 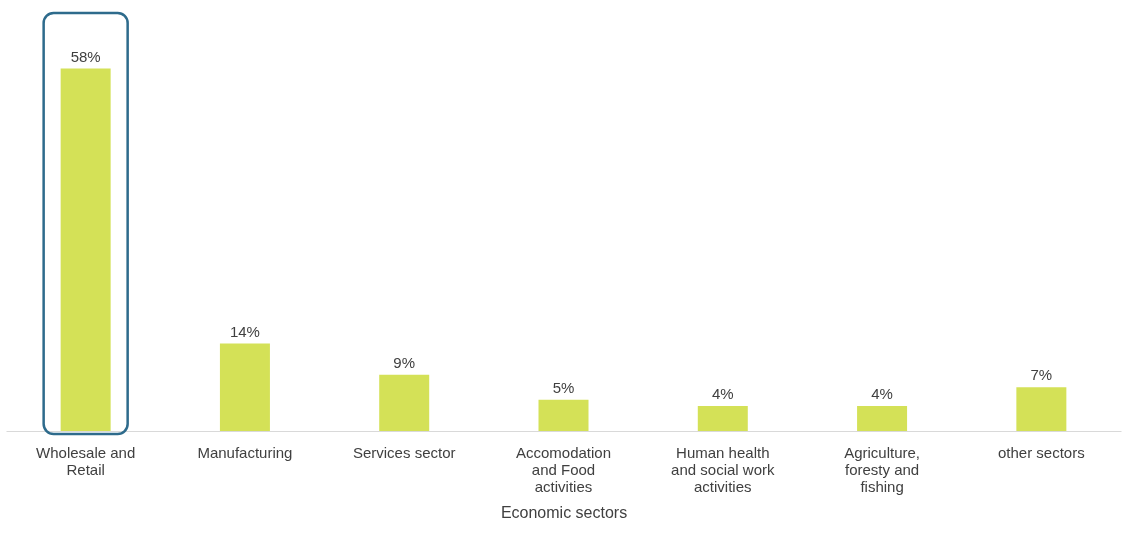 What do you see at coordinates (882, 469) in the screenshot?
I see `x-tick-label: Agriculture, foresty and fishing` at bounding box center [882, 469].